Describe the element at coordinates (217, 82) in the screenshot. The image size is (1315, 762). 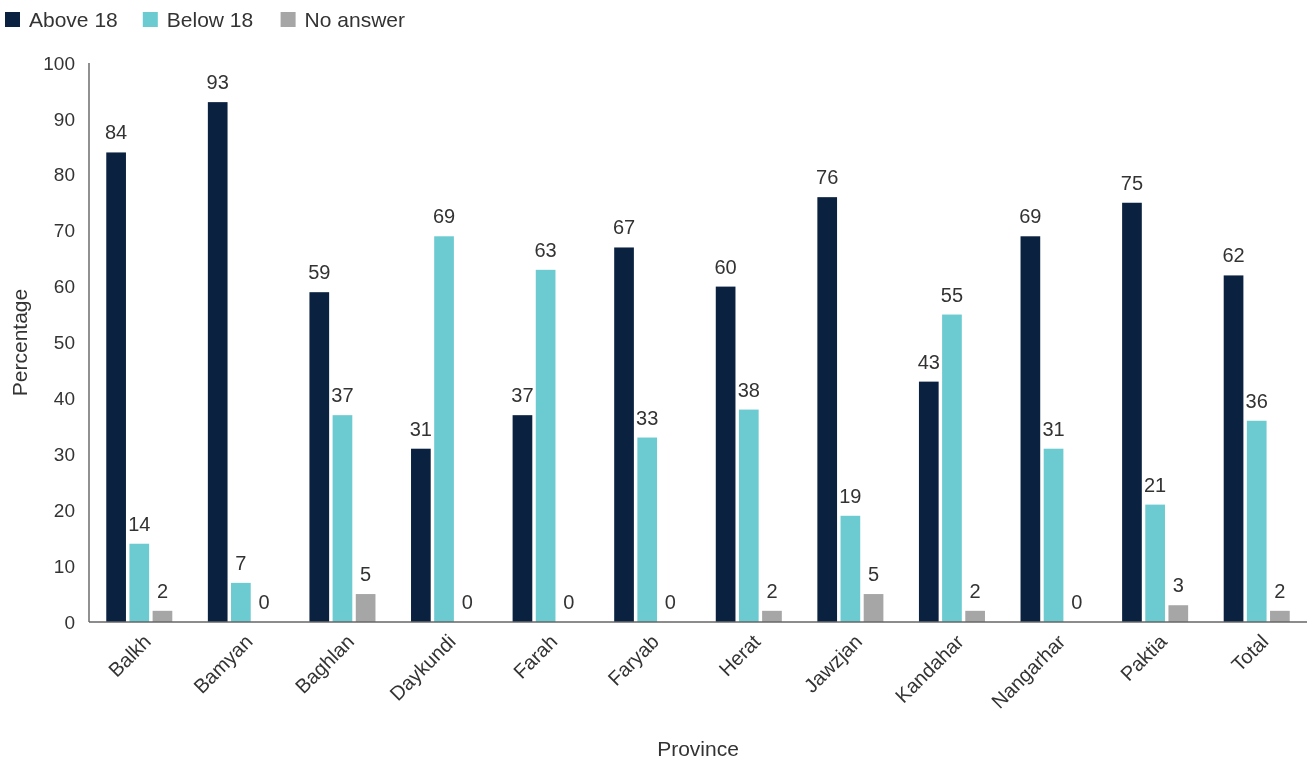
I see `data-label: 93` at that location.